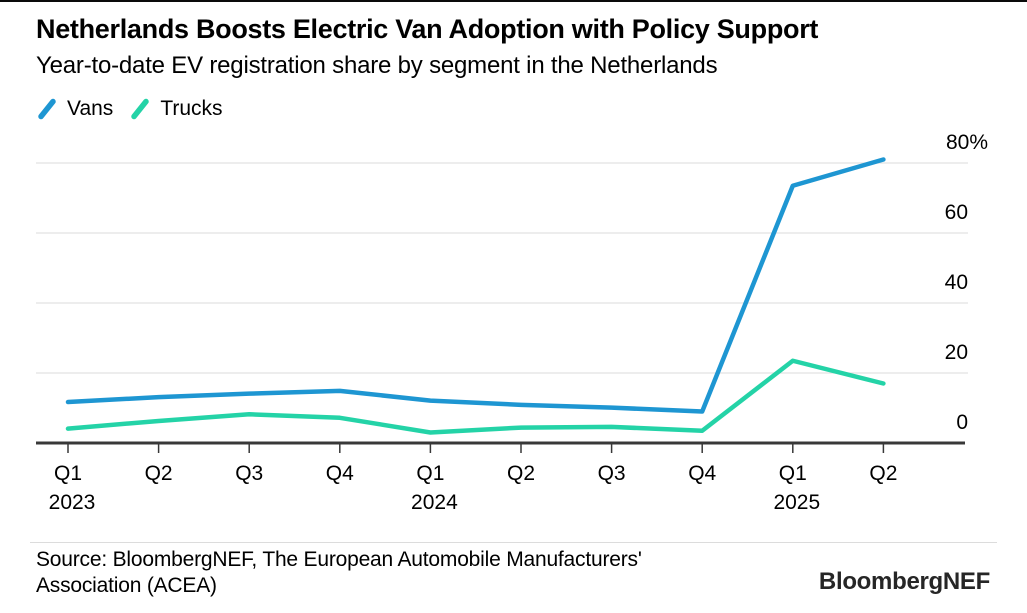 Image resolution: width=1027 pixels, height=613 pixels. What do you see at coordinates (956, 352) in the screenshot?
I see `y-tick-label: 20` at bounding box center [956, 352].